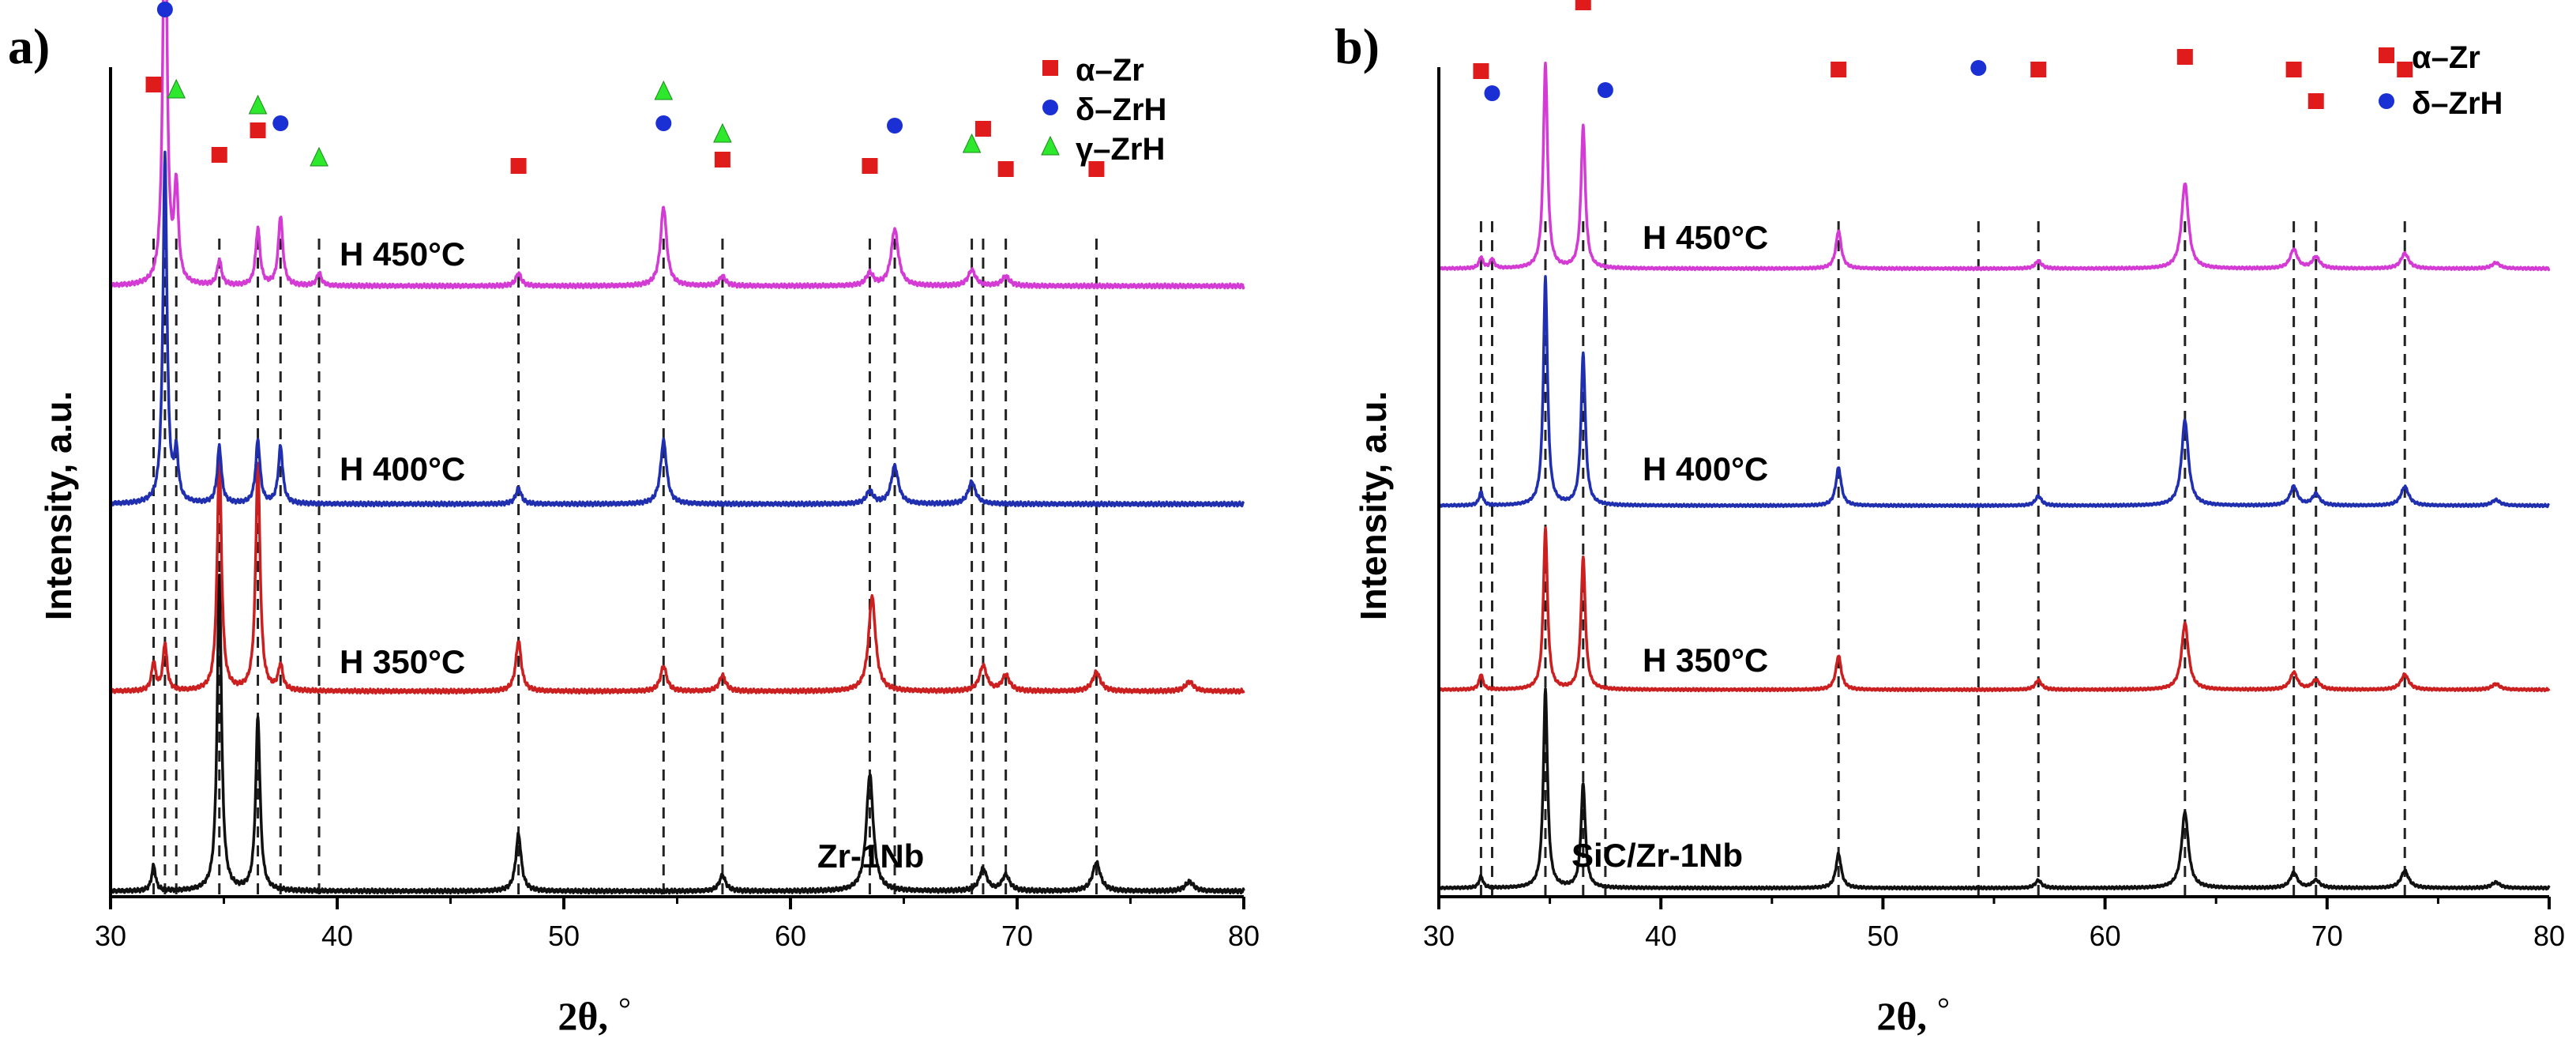 This screenshot has width=2576, height=1050. I want to click on panel-a-legend: α–Zr δ–ZrH γ–ZrH, so click(1103, 110).